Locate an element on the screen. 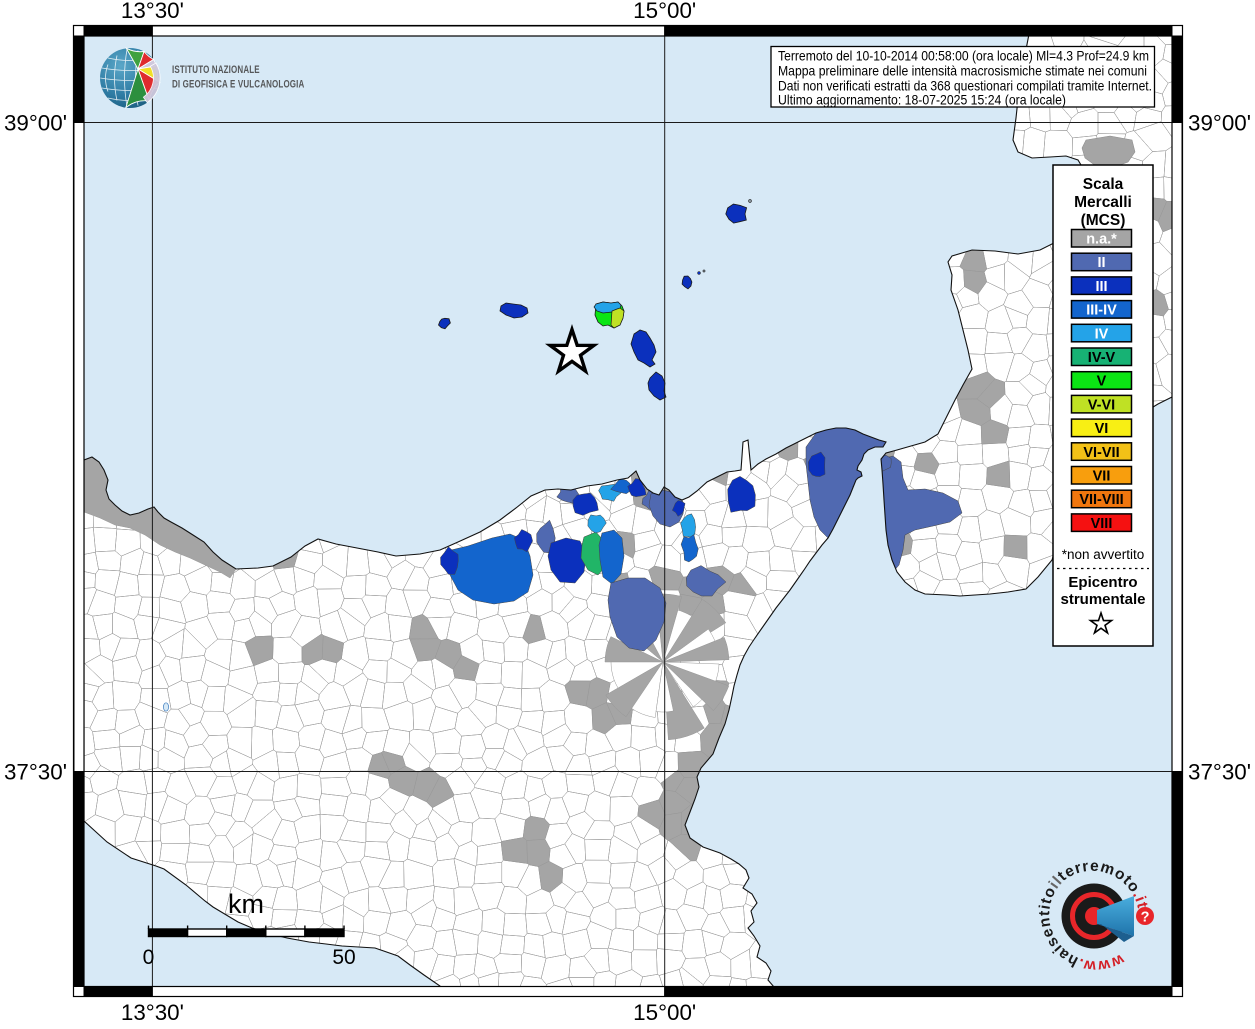 This screenshot has height=1029, width=1255. svg-text: *non avvertito is located at coordinates (1103, 554).